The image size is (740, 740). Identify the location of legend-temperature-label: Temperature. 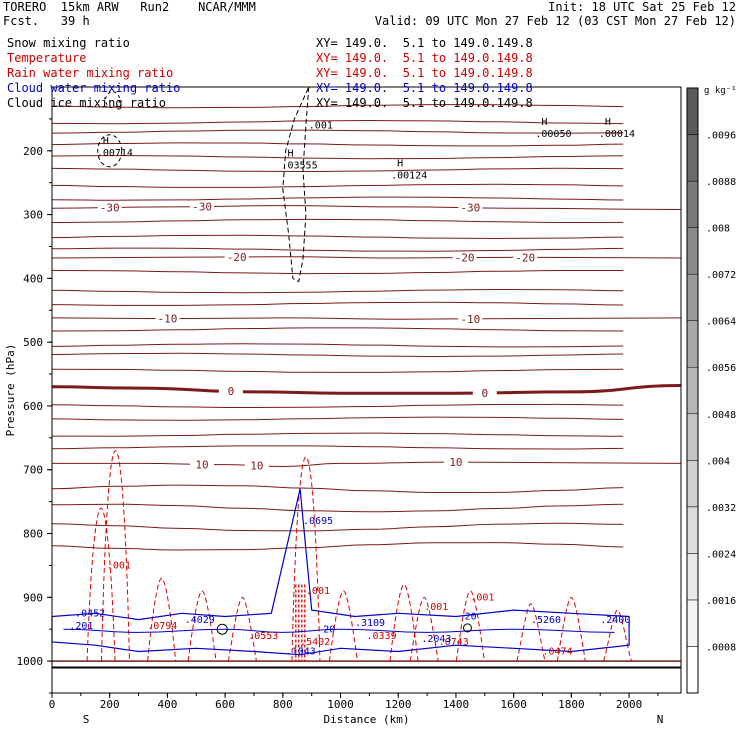
(47, 58).